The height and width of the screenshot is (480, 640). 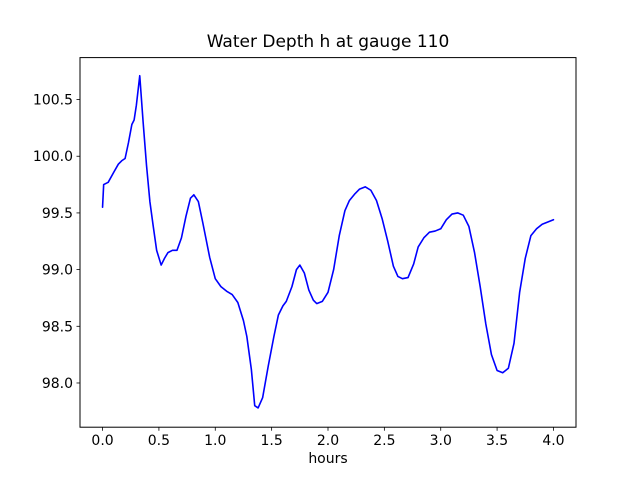 What do you see at coordinates (159, 441) in the screenshot?
I see `x-tick-label: 0.5` at bounding box center [159, 441].